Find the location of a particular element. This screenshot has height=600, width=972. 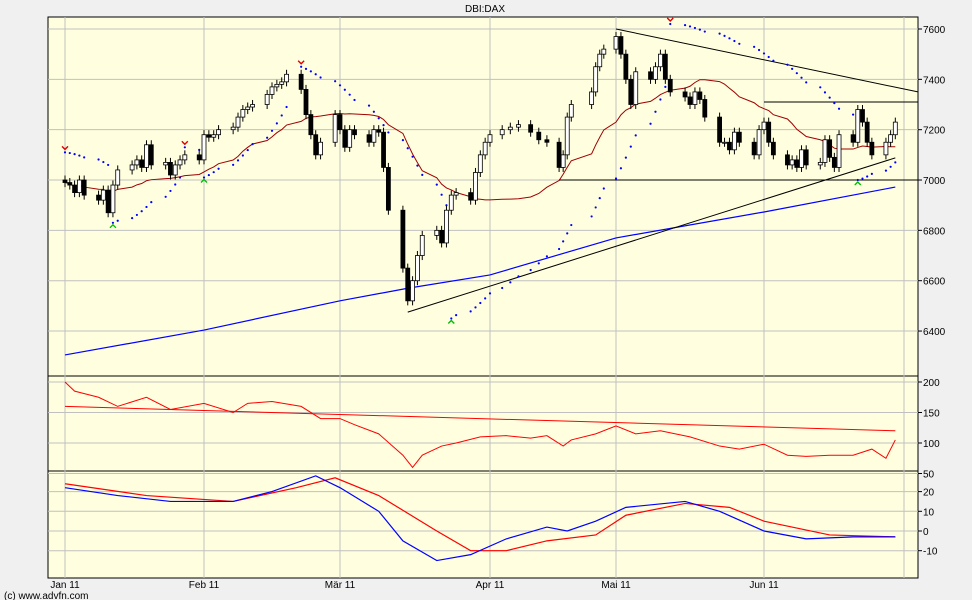

oscillator-line is located at coordinates (480, 425).